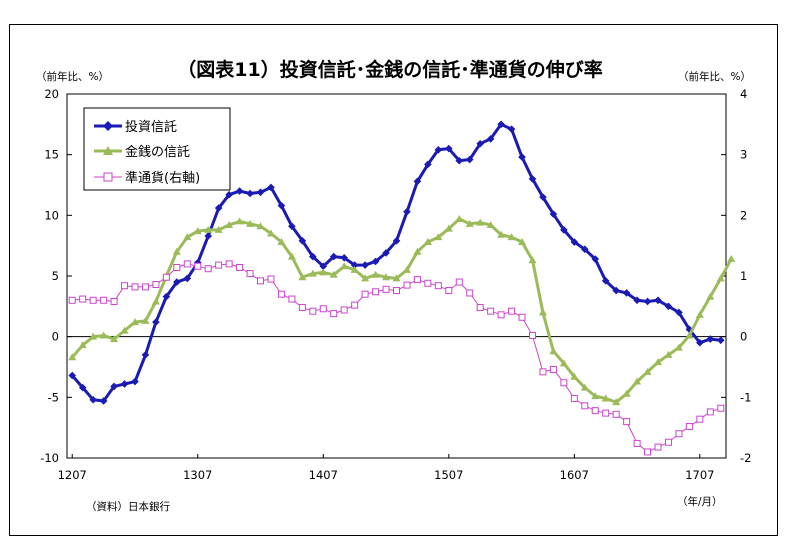 This screenshot has width=799, height=553. What do you see at coordinates (743, 94) in the screenshot?
I see `right-tick-label-0: 4` at bounding box center [743, 94].